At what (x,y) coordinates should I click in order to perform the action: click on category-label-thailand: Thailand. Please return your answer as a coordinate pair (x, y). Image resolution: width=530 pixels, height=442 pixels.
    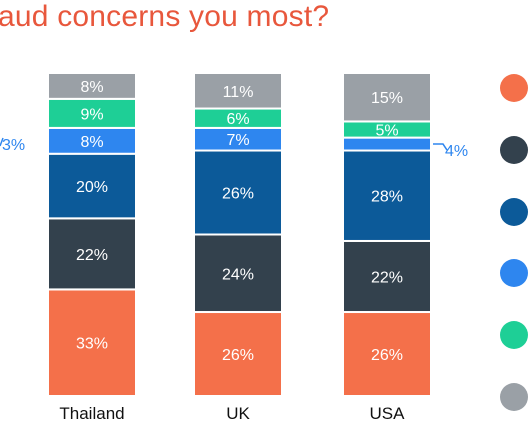
    Looking at the image, I should click on (92, 413).